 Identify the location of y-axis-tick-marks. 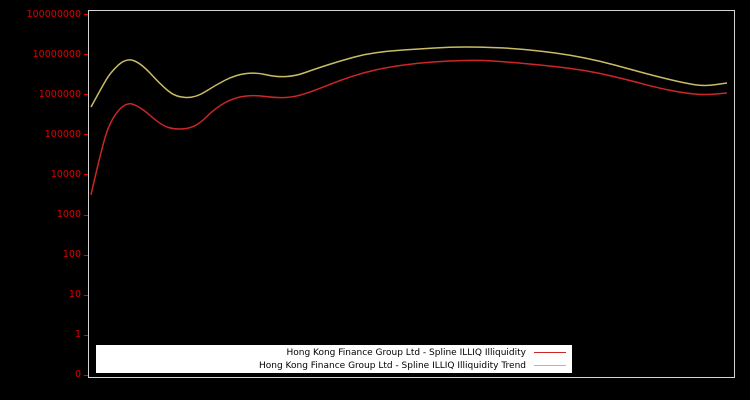
(86, 200).